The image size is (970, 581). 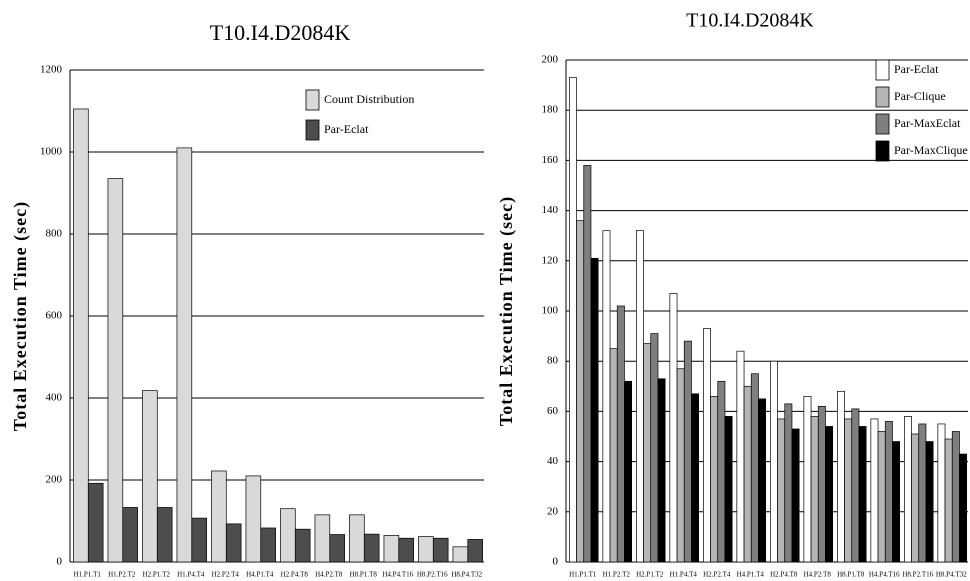 What do you see at coordinates (54, 316) in the screenshot?
I see `y-tick-label: 600` at bounding box center [54, 316].